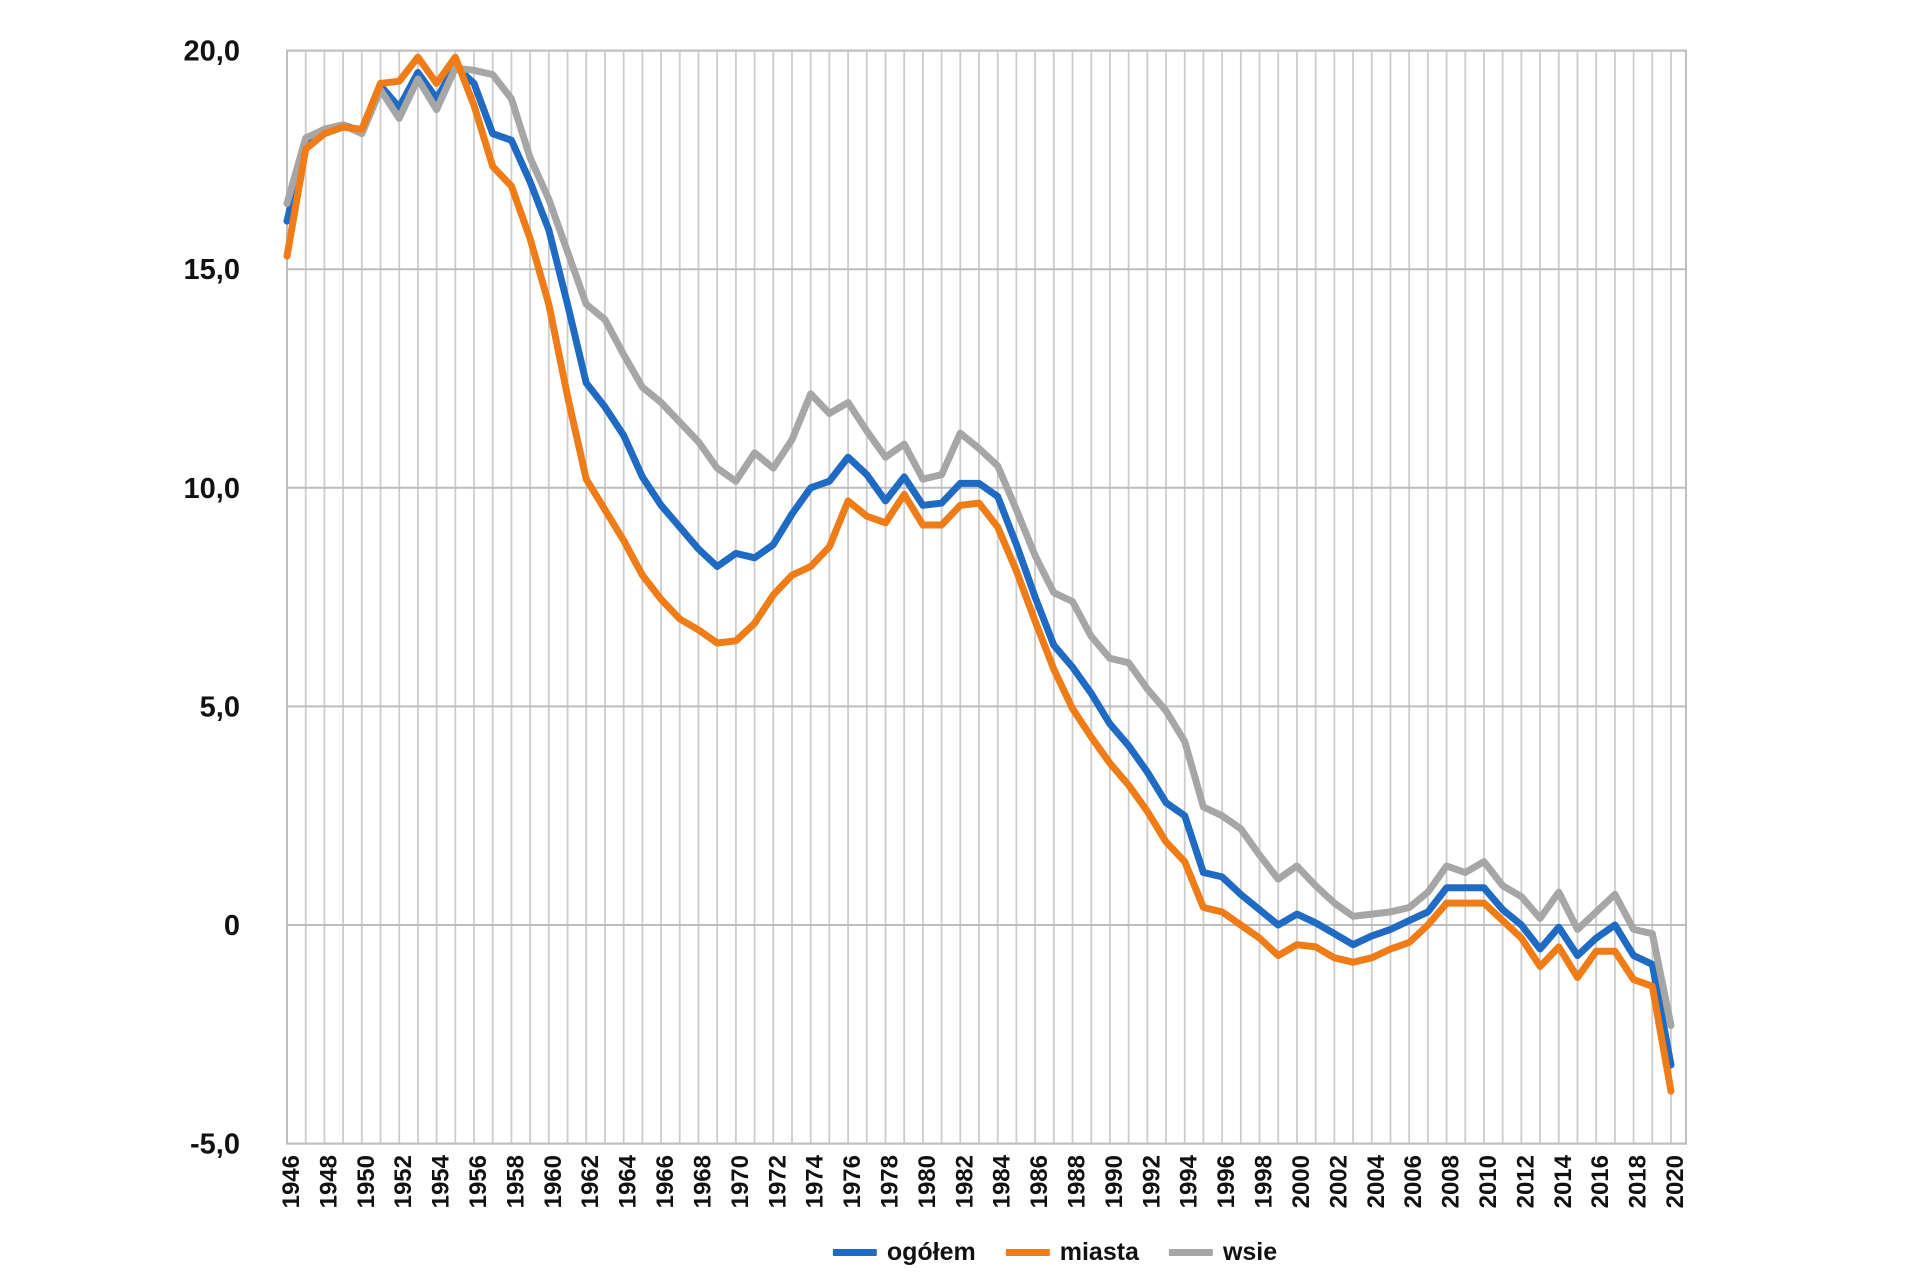  What do you see at coordinates (665, 1181) in the screenshot?
I see `x-tick-label: 1966` at bounding box center [665, 1181].